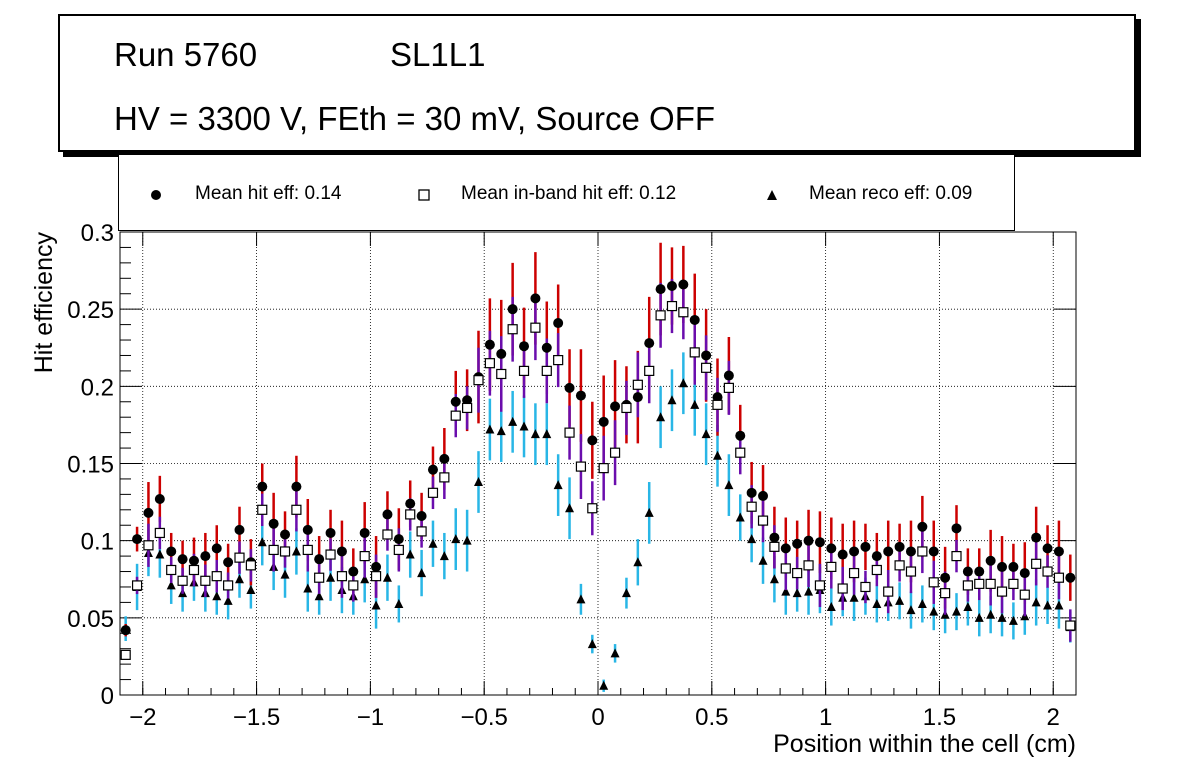 The image size is (1196, 772). Describe the element at coordinates (483, 717) in the screenshot. I see `x-tick-label: −0.5` at that location.